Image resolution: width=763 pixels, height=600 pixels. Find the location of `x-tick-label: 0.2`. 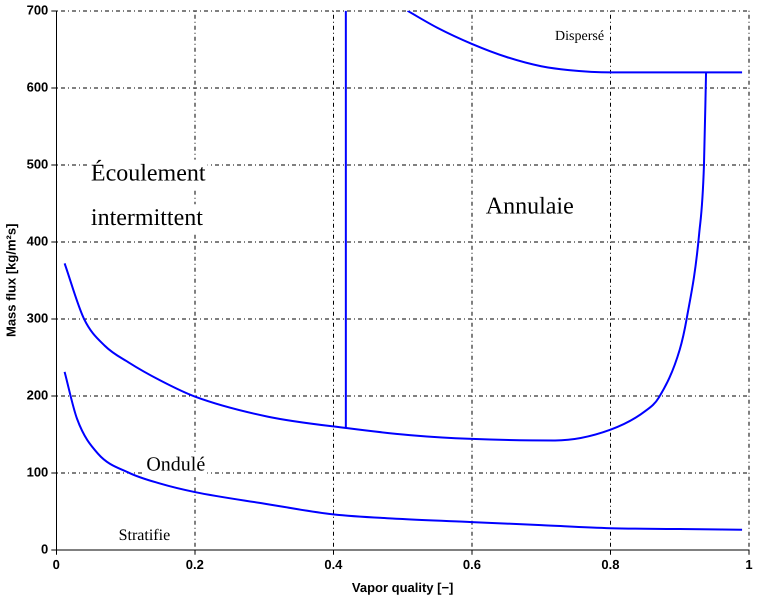

x-tick-label: 0.2 is located at coordinates (195, 564).